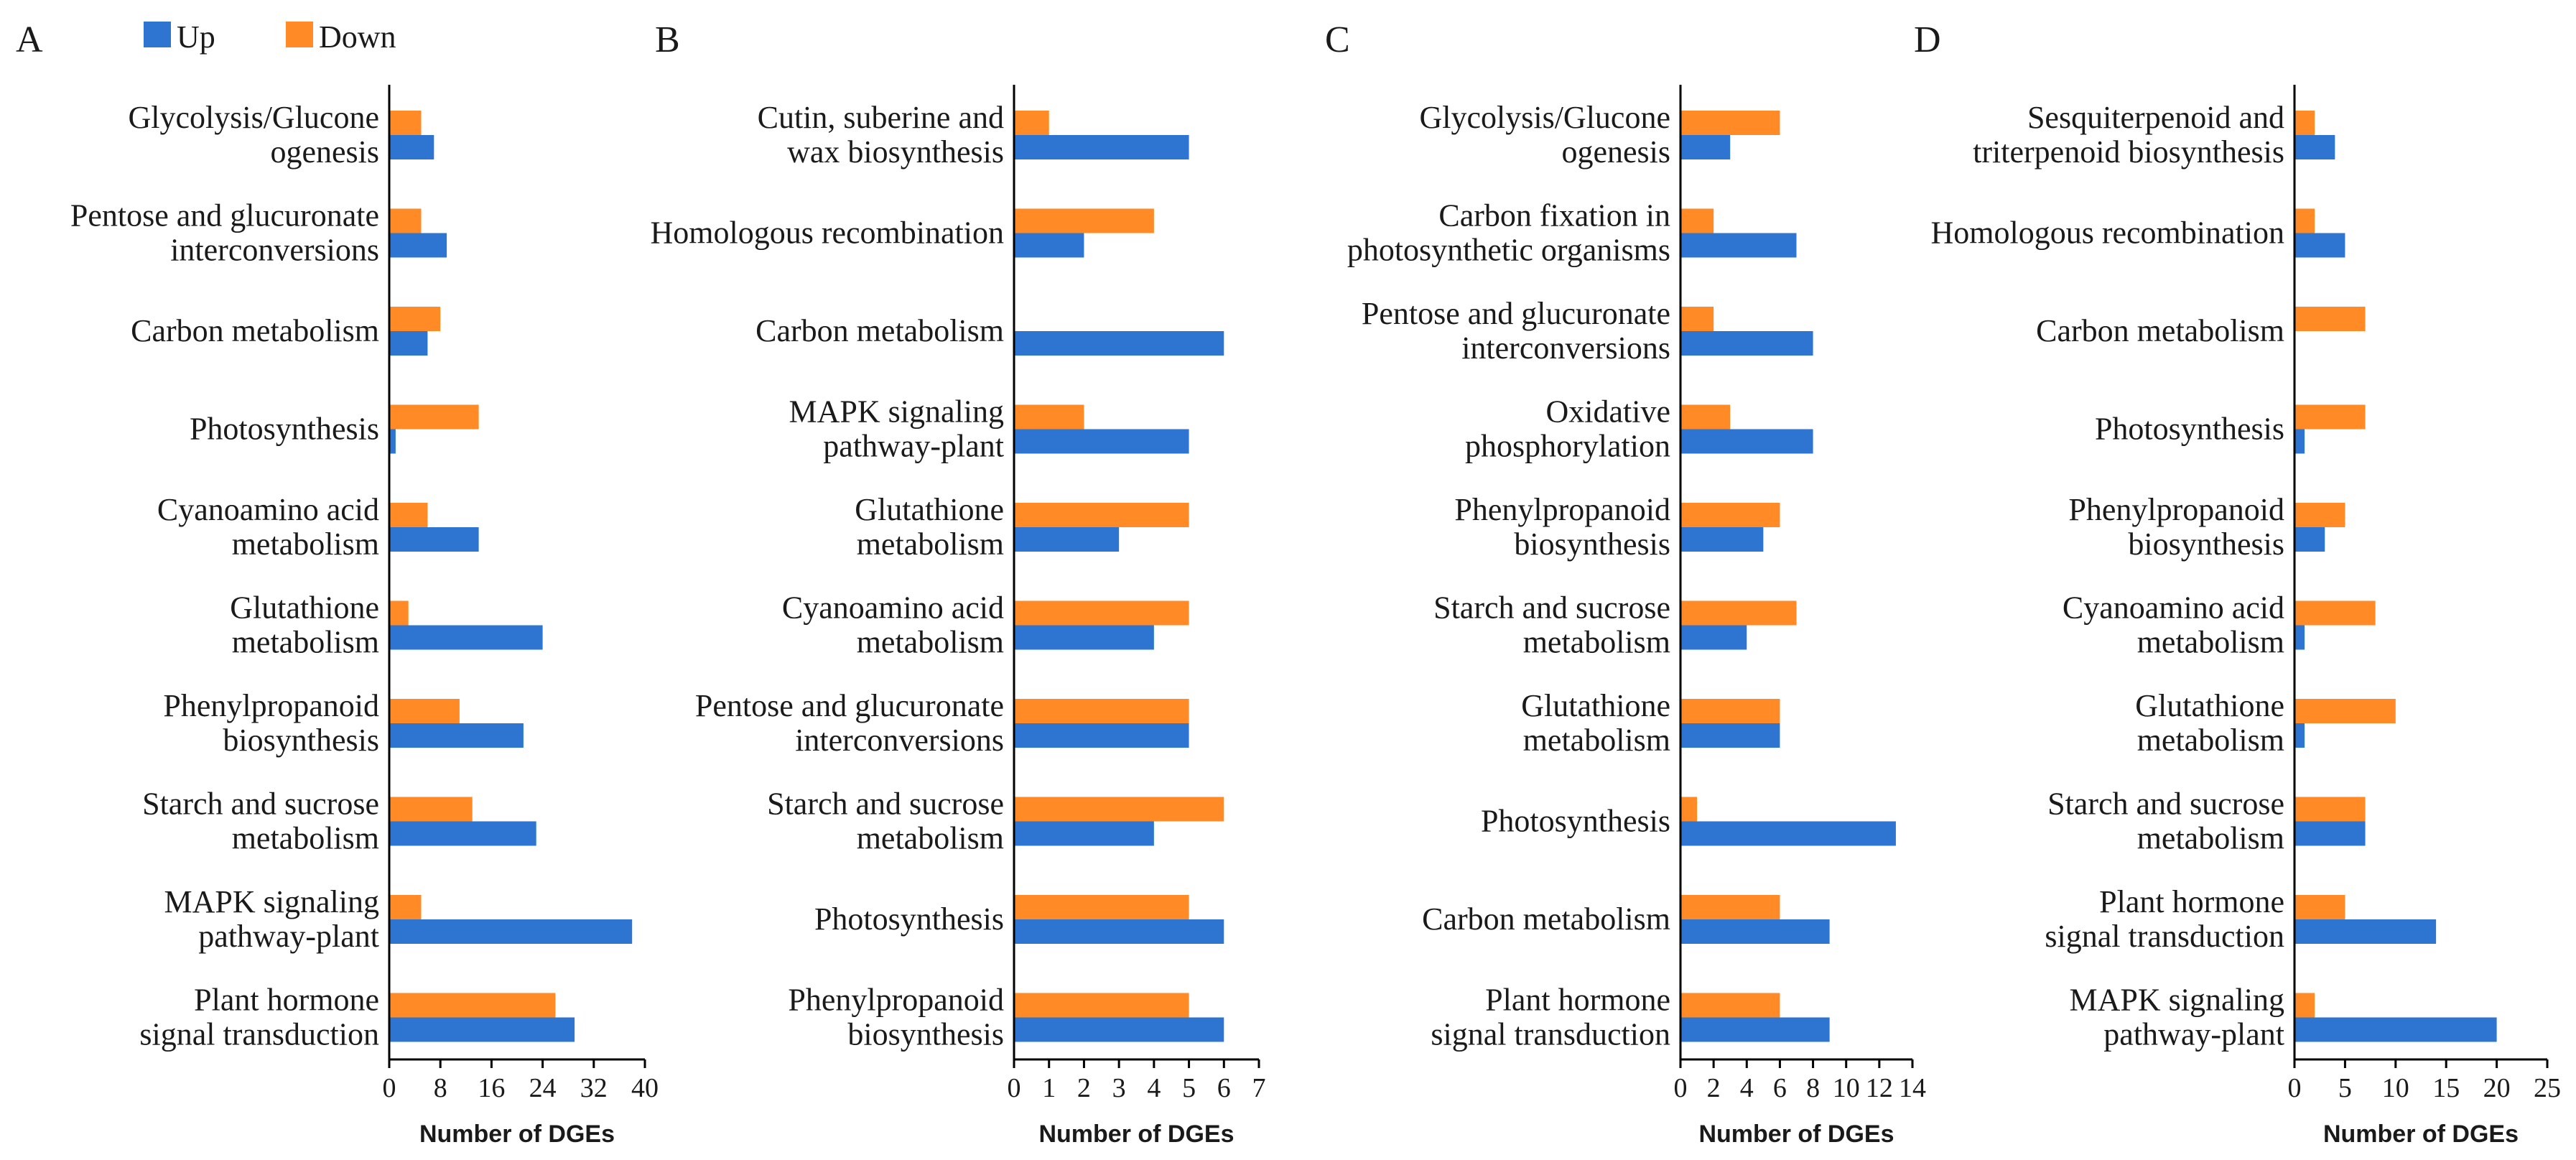 The height and width of the screenshot is (1160, 2576). I want to click on category-label: wax biosynthesis, so click(896, 152).